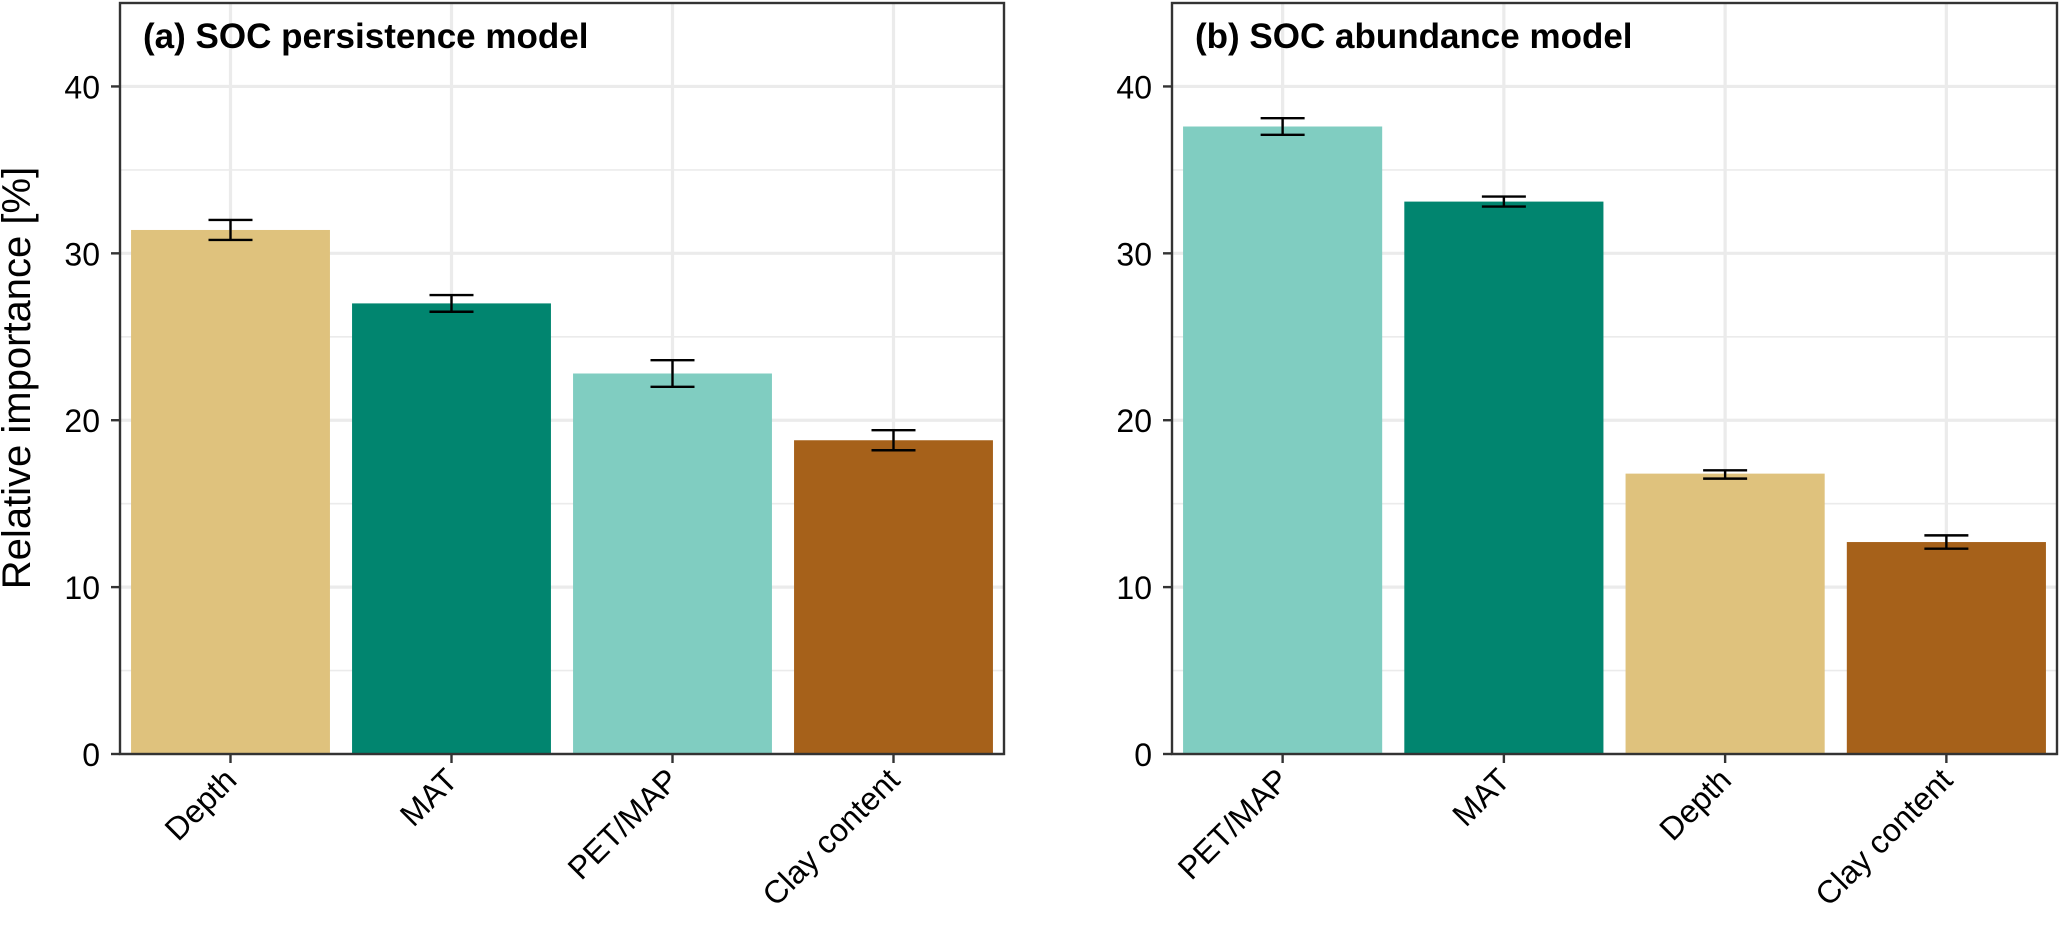 Image resolution: width=2059 pixels, height=943 pixels. What do you see at coordinates (19, 378) in the screenshot?
I see `y-axis-label: Relative importance [%]` at bounding box center [19, 378].